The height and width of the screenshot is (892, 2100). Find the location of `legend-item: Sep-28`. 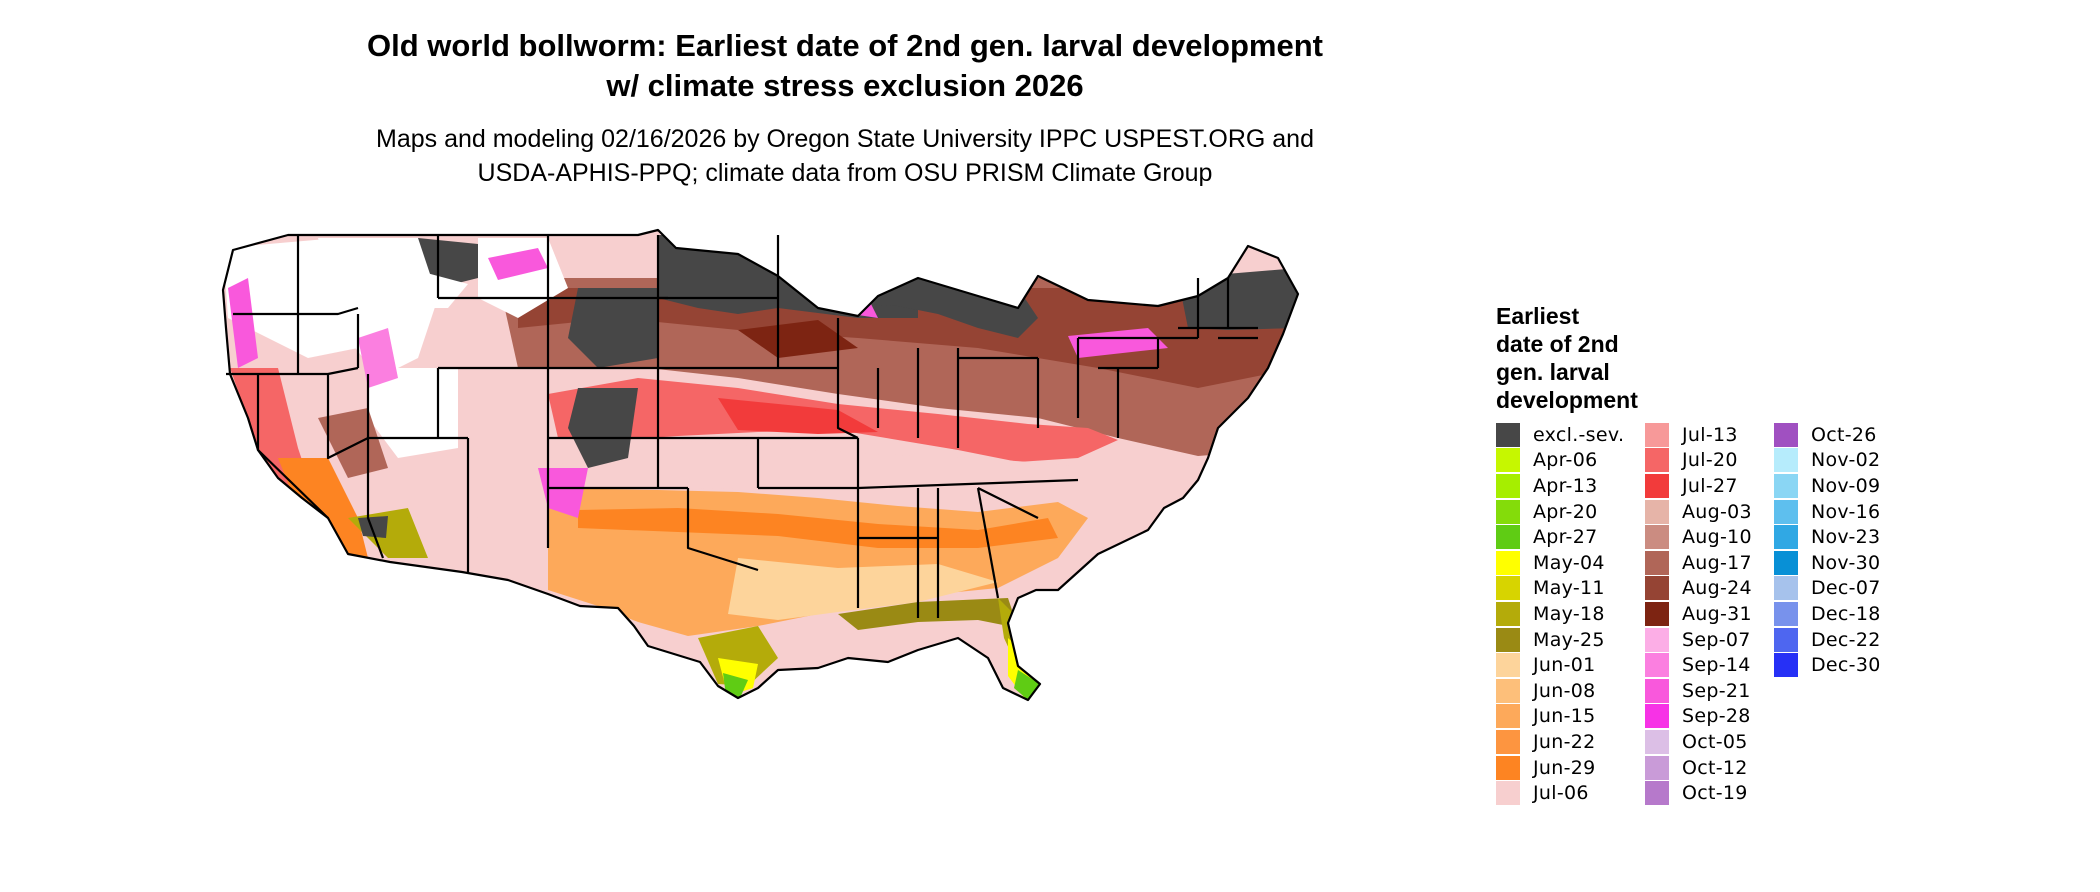

legend-item: Sep-28 is located at coordinates (1698, 717).